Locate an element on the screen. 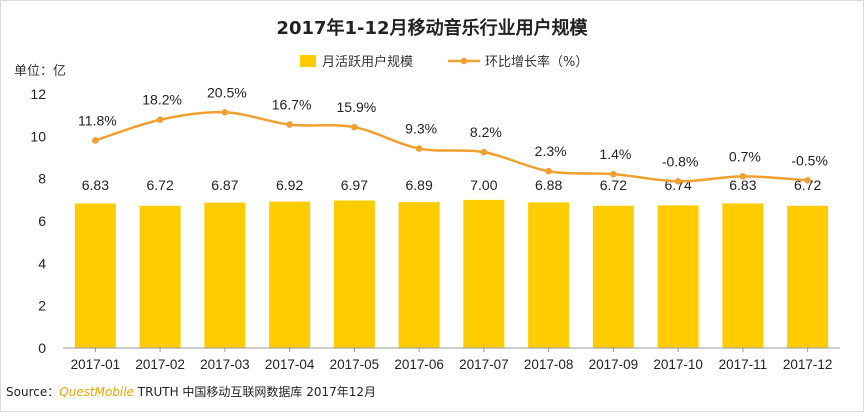 The width and height of the screenshot is (864, 412). y-axis-unit: 单位：亿 is located at coordinates (40, 71).